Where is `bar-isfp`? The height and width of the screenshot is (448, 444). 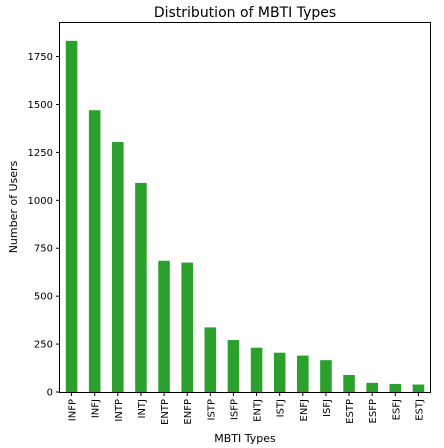 bar-isfp is located at coordinates (233, 366).